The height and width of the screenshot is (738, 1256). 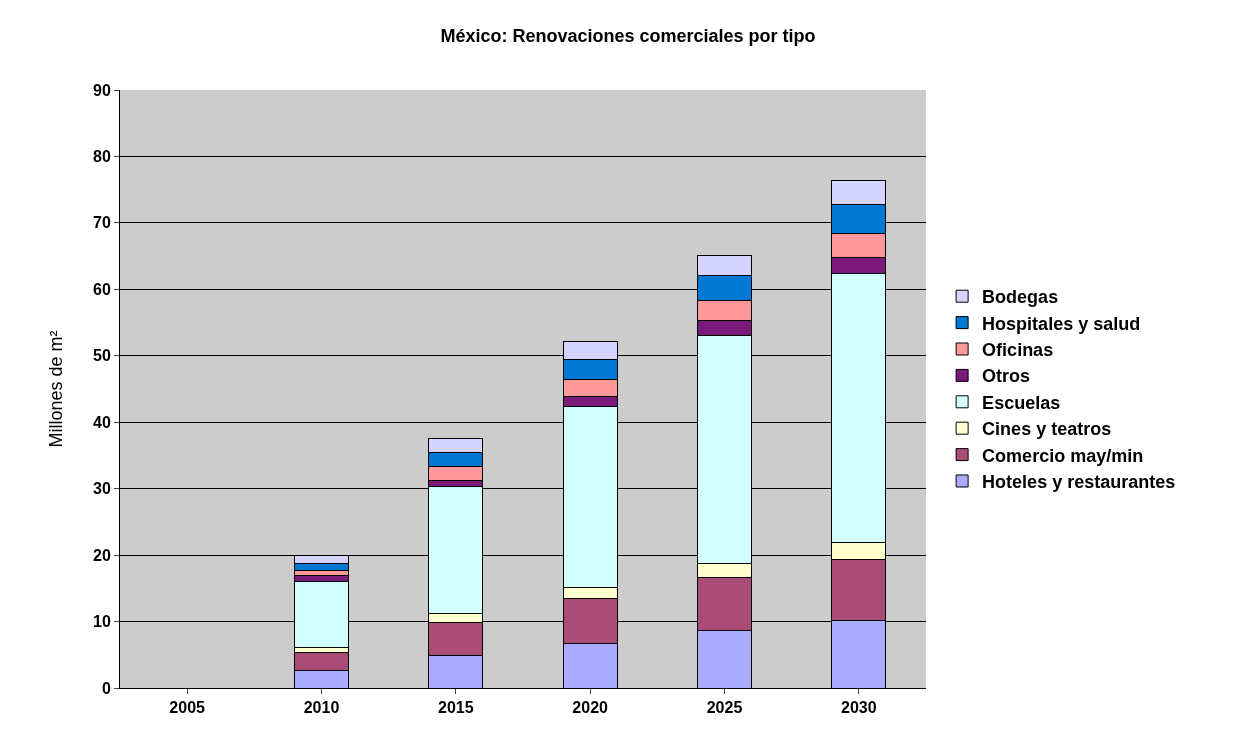 What do you see at coordinates (1047, 429) in the screenshot?
I see `legend-label: Cines y teatros` at bounding box center [1047, 429].